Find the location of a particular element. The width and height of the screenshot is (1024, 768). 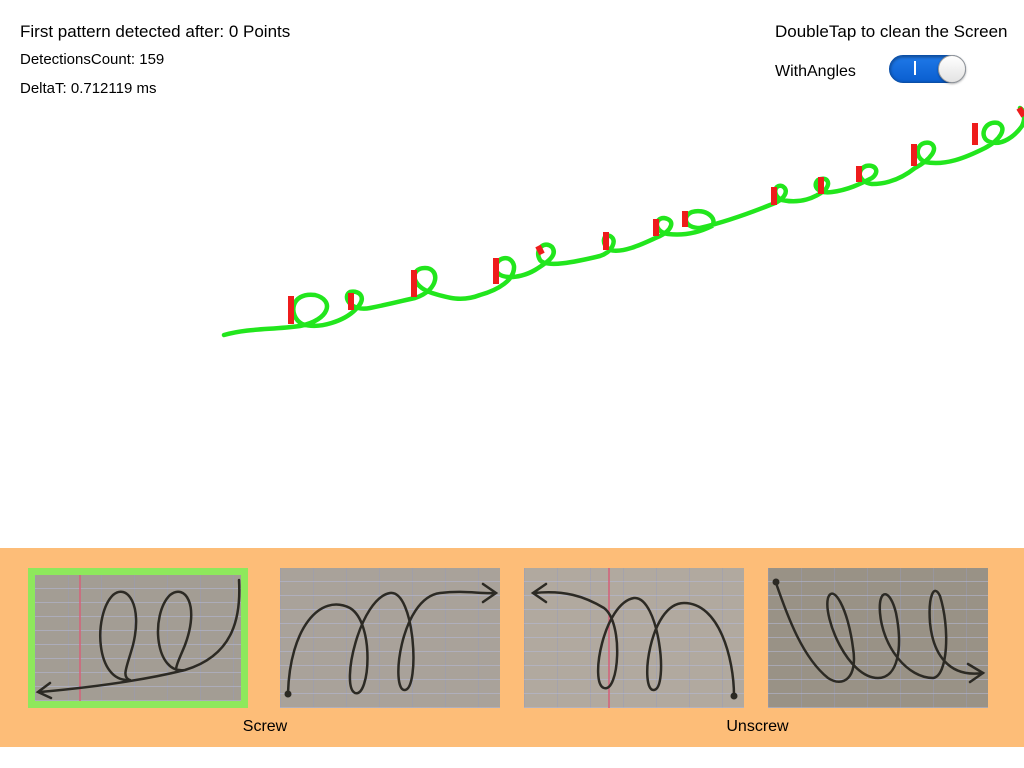

toggle-knob is located at coordinates (952, 69).